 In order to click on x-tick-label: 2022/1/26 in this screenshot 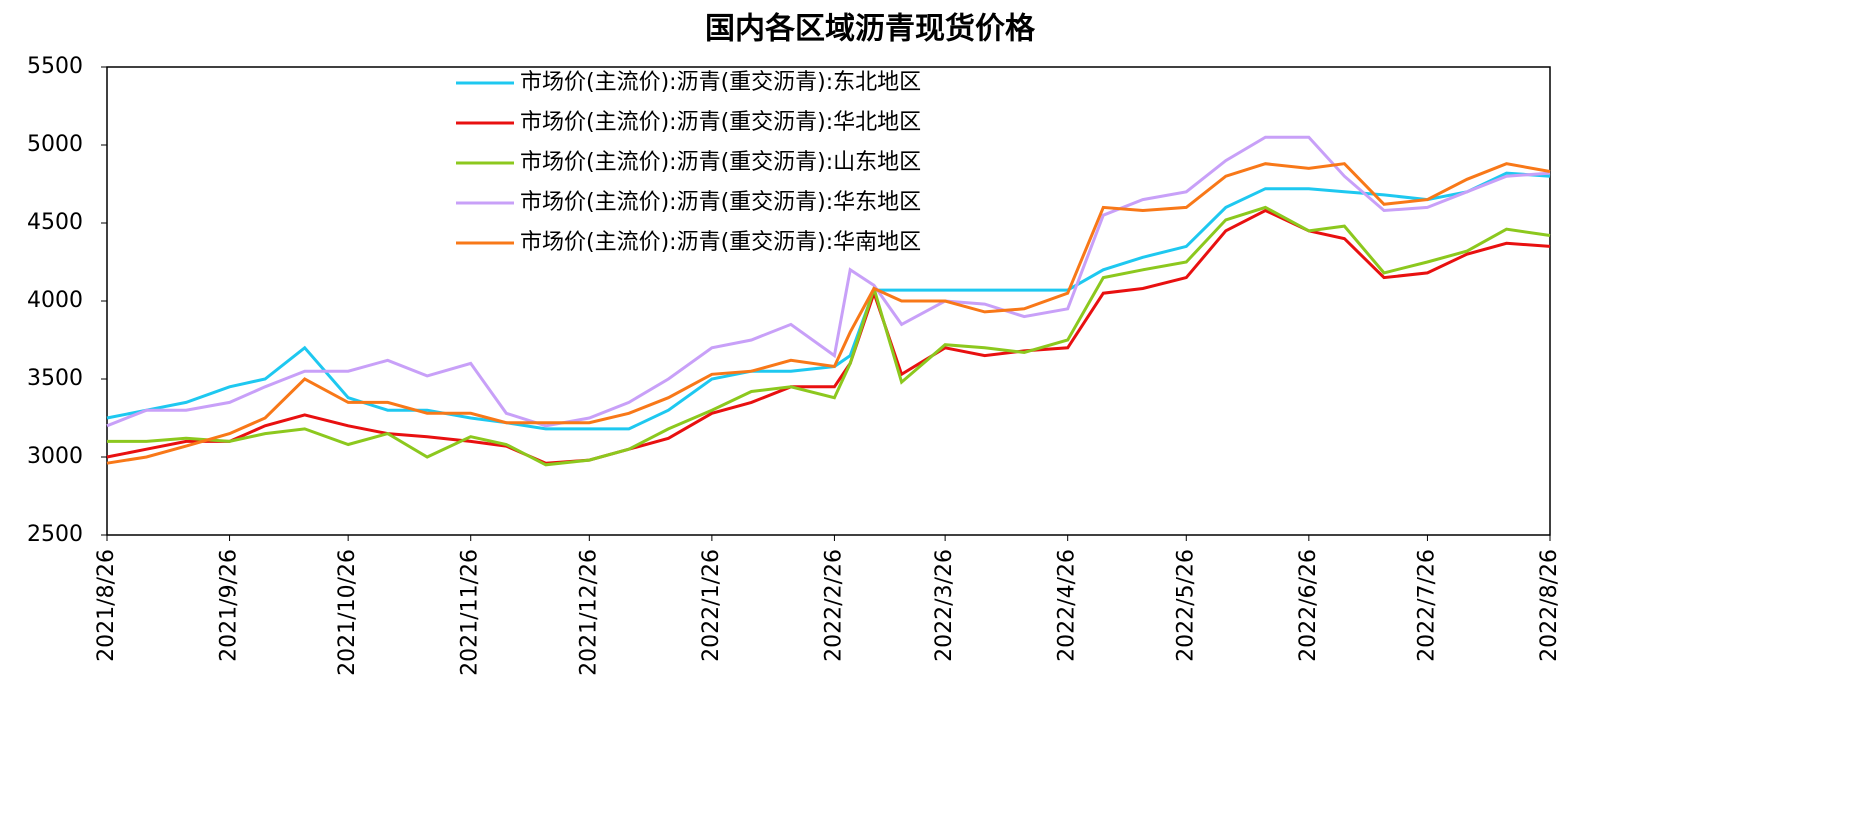, I will do `click(711, 605)`.